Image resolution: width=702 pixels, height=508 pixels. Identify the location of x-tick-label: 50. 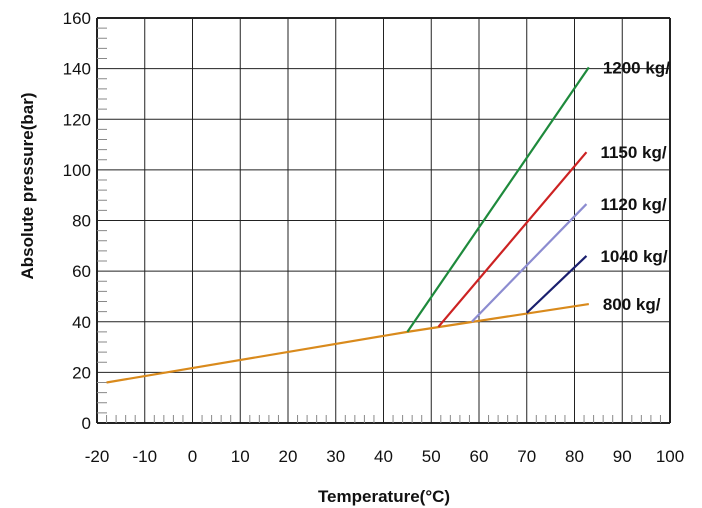
(431, 456).